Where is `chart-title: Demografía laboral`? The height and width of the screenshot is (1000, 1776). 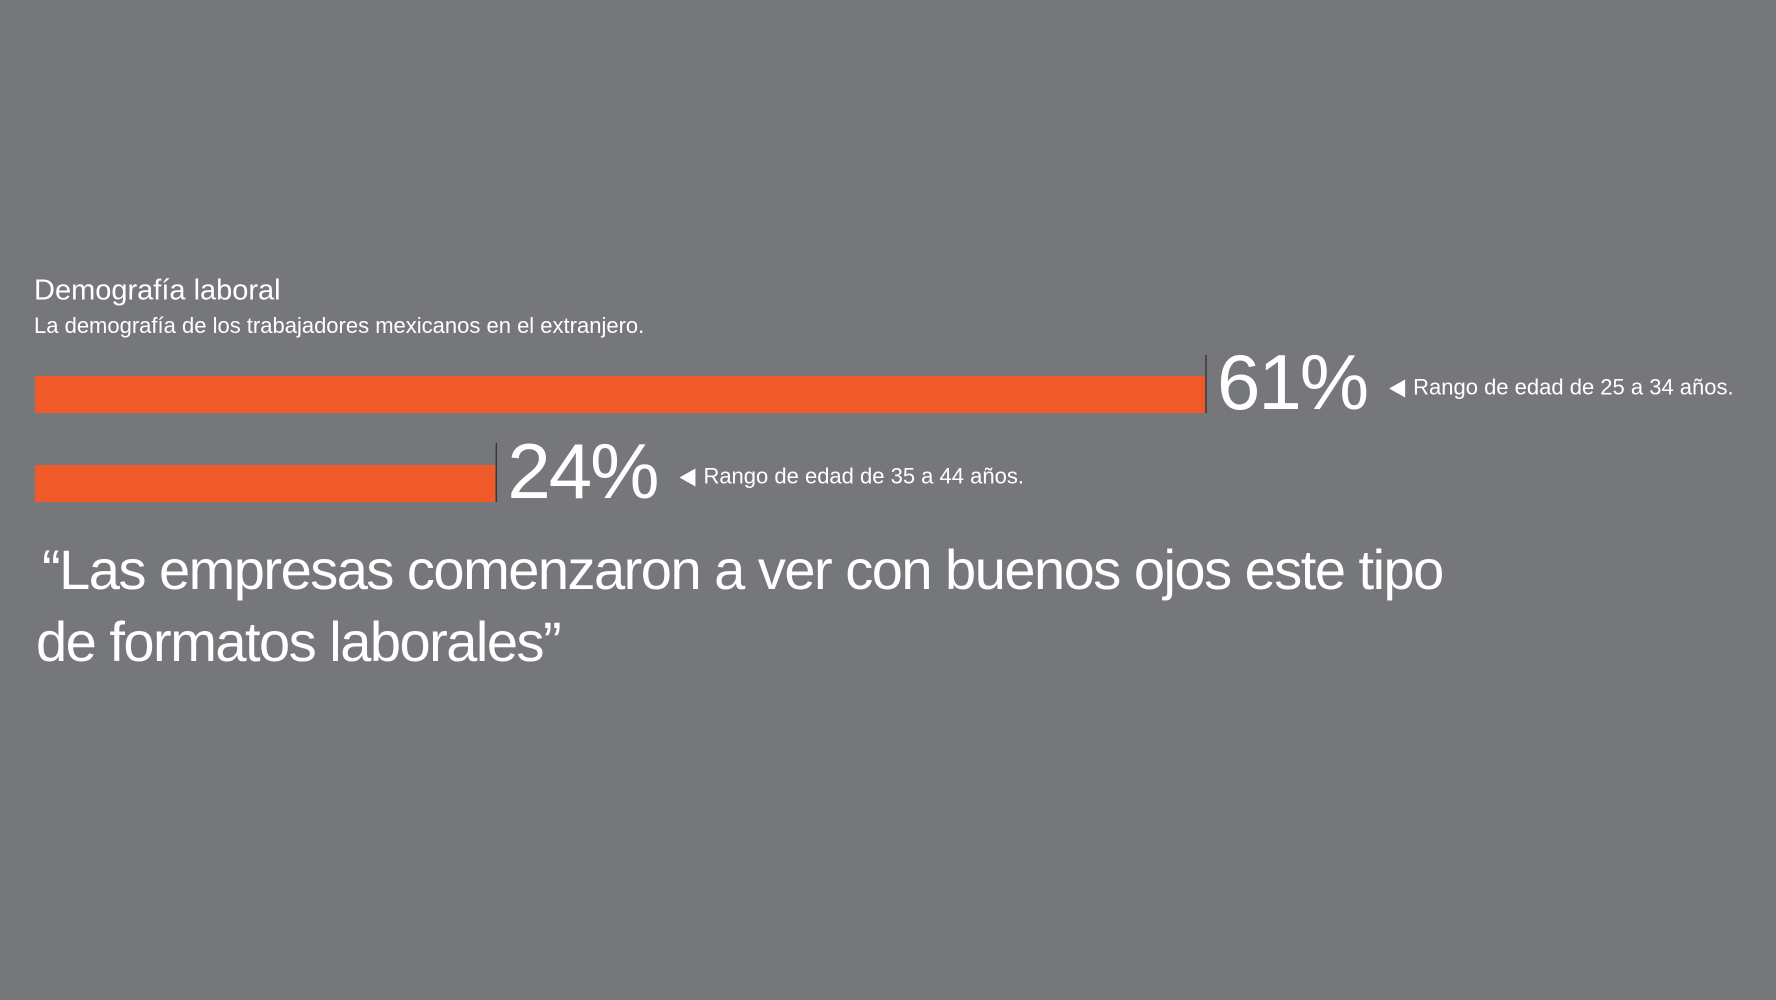
chart-title: Demografía laboral is located at coordinates (157, 291).